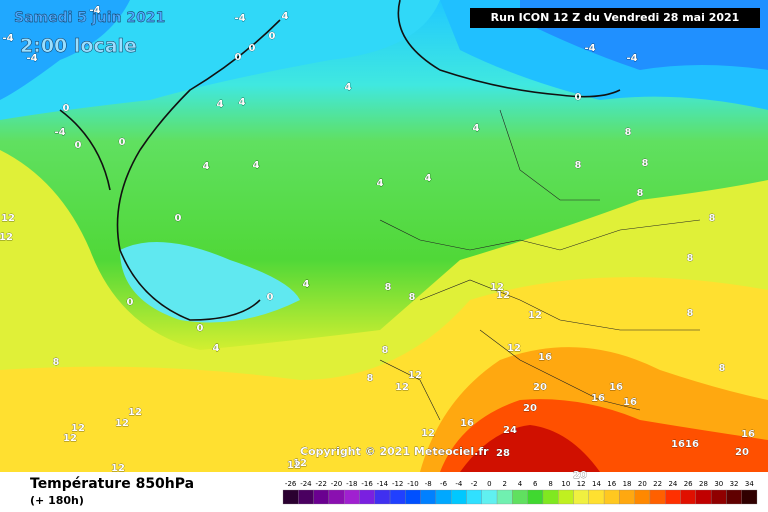 This screenshot has width=768, height=512. What do you see at coordinates (688, 484) in the screenshot?
I see `scale-label: 26` at bounding box center [688, 484].